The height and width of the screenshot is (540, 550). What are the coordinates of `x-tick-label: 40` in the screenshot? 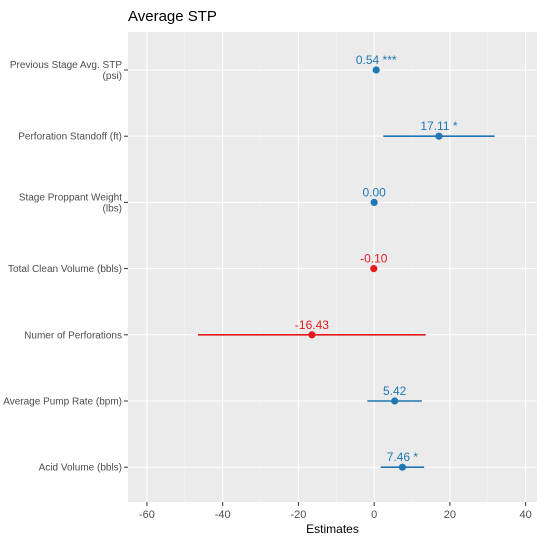 It's located at (526, 515).